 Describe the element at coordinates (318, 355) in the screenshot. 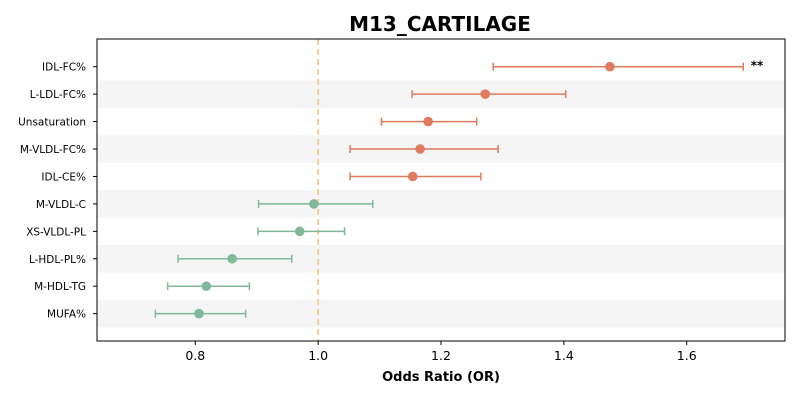

I see `x-tick-label: 1.0` at that location.